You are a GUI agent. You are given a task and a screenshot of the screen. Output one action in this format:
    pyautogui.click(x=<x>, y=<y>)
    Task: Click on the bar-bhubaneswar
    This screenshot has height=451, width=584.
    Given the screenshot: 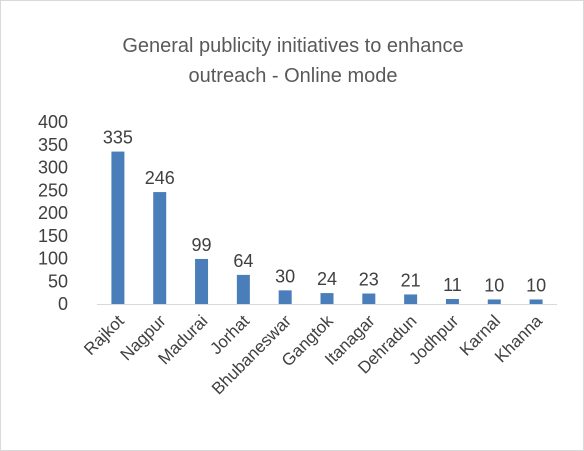 What is the action you would take?
    pyautogui.click(x=285, y=297)
    